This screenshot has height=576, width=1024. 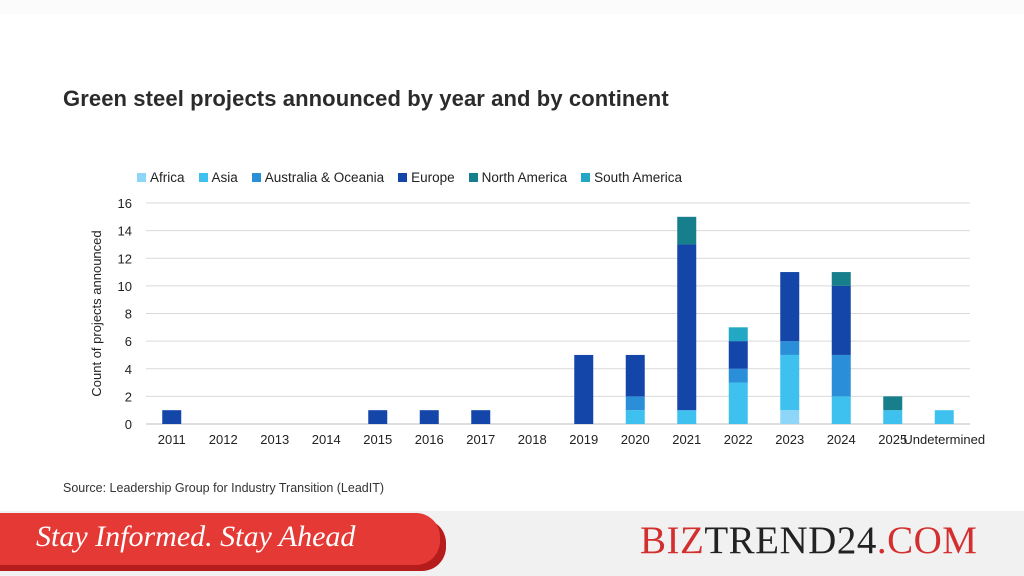 I want to click on y-tick-label: 16, so click(x=125, y=203).